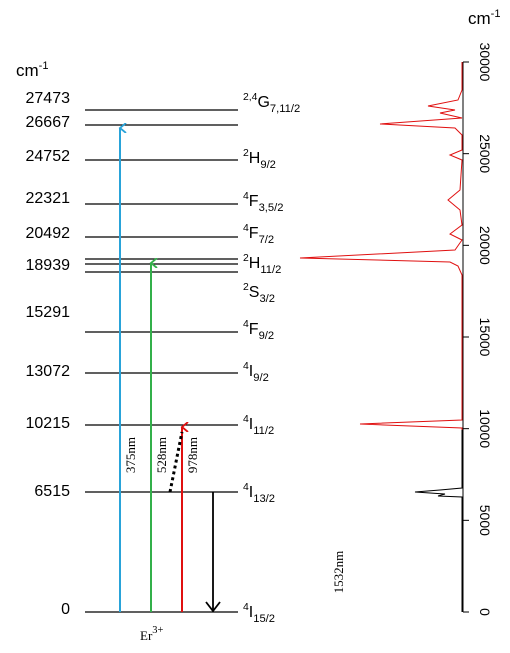 The image size is (510, 653). Describe the element at coordinates (485, 337) in the screenshot. I see `tick-label: 15000` at that location.